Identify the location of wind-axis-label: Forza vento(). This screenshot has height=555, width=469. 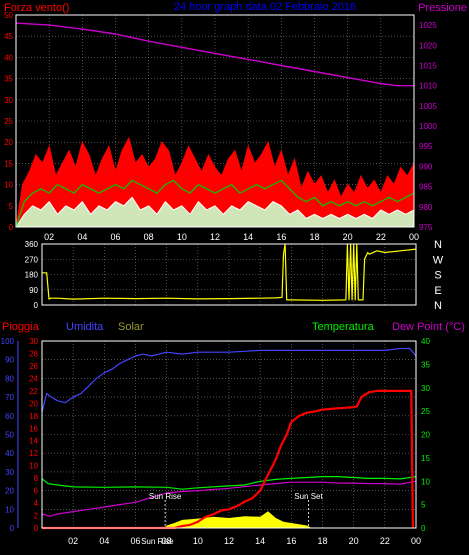
(36, 8).